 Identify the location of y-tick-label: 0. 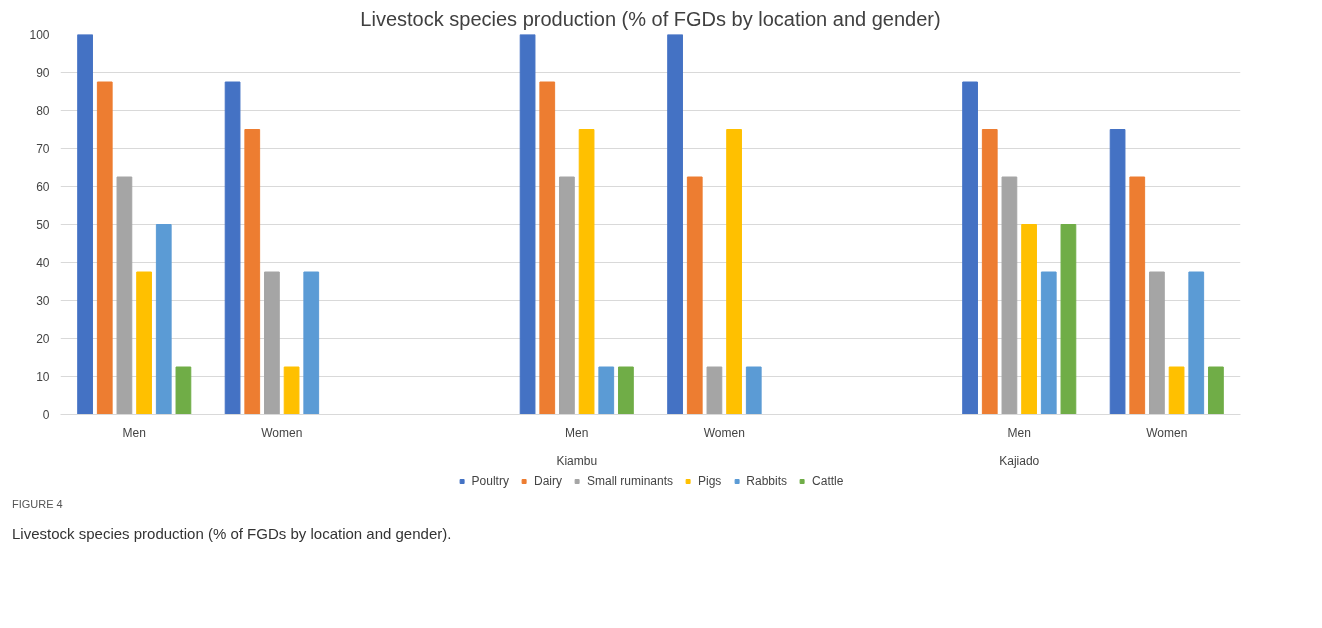
(46, 415).